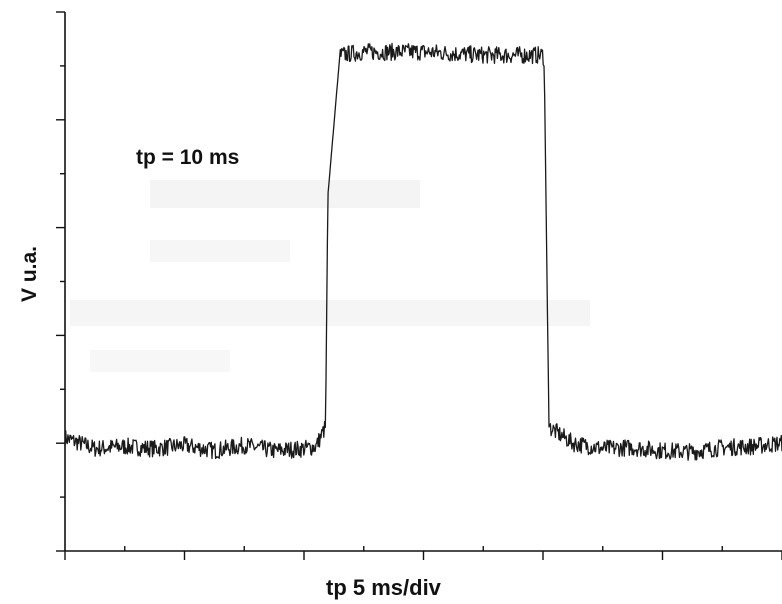 Image resolution: width=782 pixels, height=604 pixels. What do you see at coordinates (383, 587) in the screenshot?
I see `x-axis-label: tp 5 ms/div` at bounding box center [383, 587].